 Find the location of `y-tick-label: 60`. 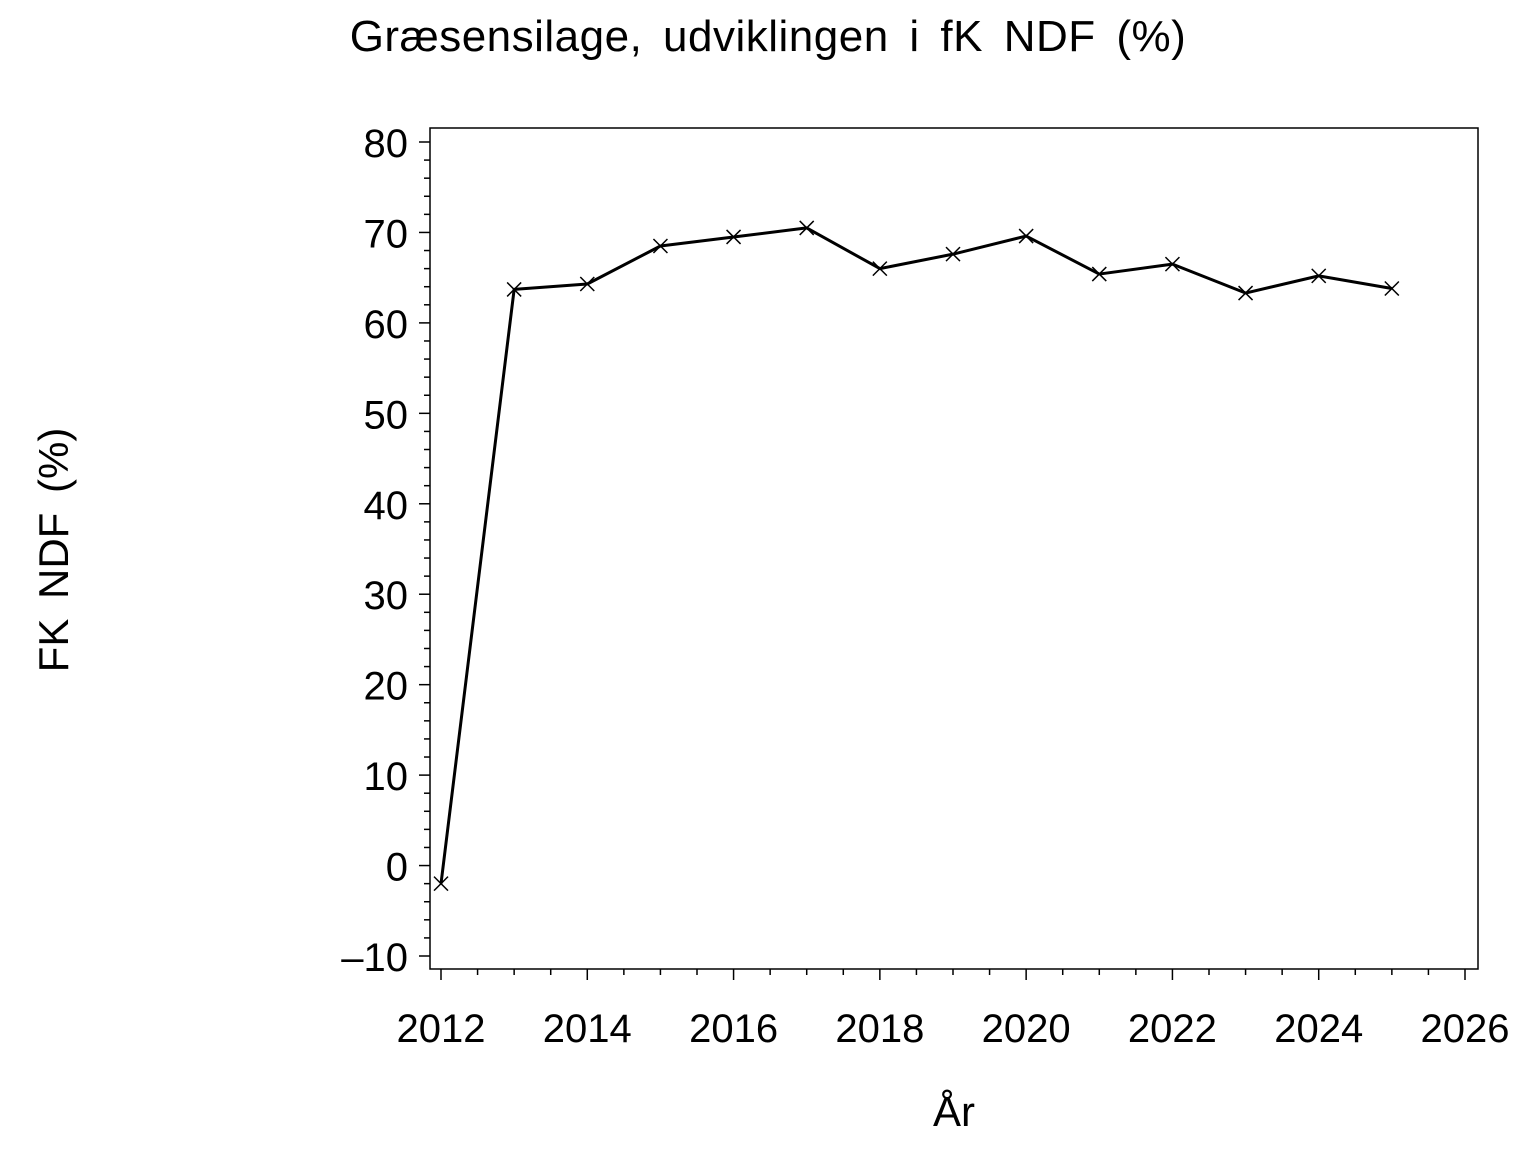

y-tick-label: 60 is located at coordinates (386, 325).